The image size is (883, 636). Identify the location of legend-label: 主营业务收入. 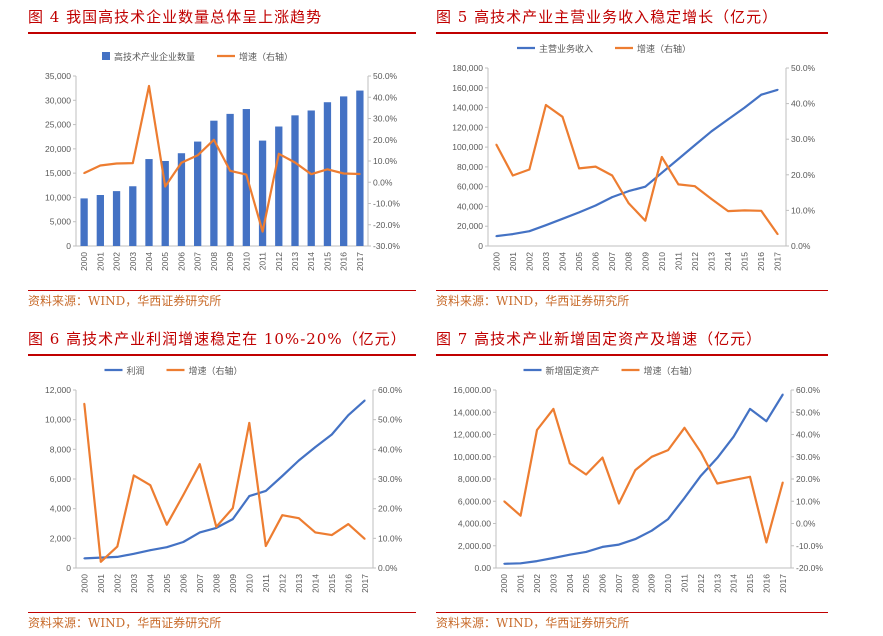
(566, 48).